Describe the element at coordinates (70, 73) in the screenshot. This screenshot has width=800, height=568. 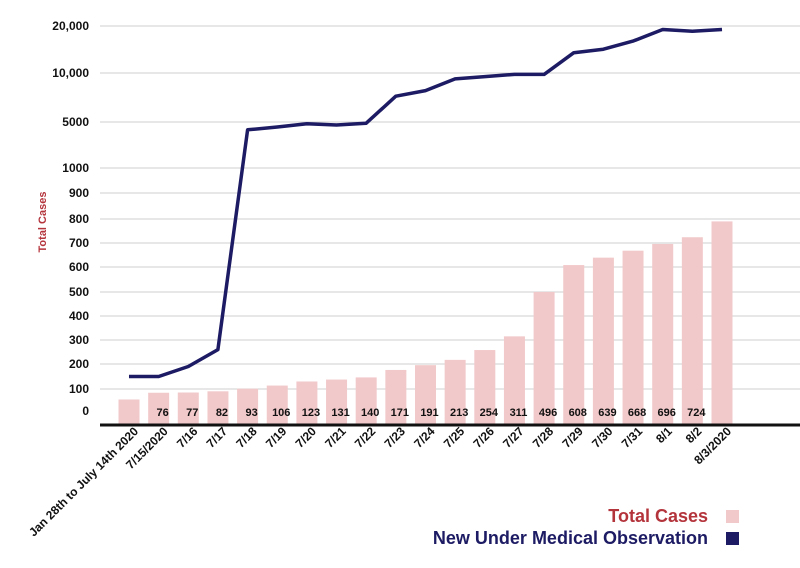
I see `y-tick-label: 10,000` at that location.